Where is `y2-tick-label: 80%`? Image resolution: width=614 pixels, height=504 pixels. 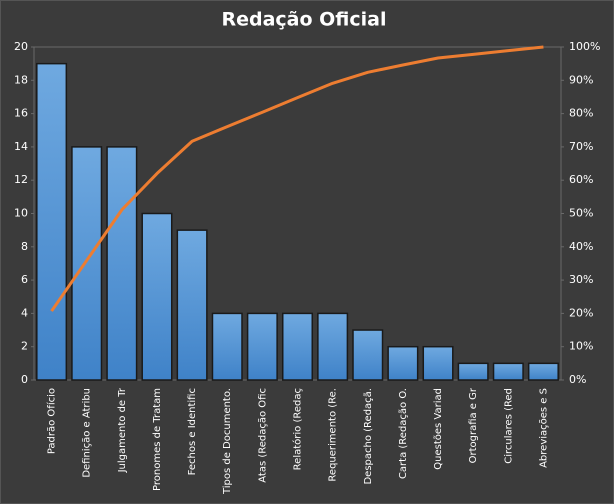 y2-tick-label: 80% is located at coordinates (581, 113).